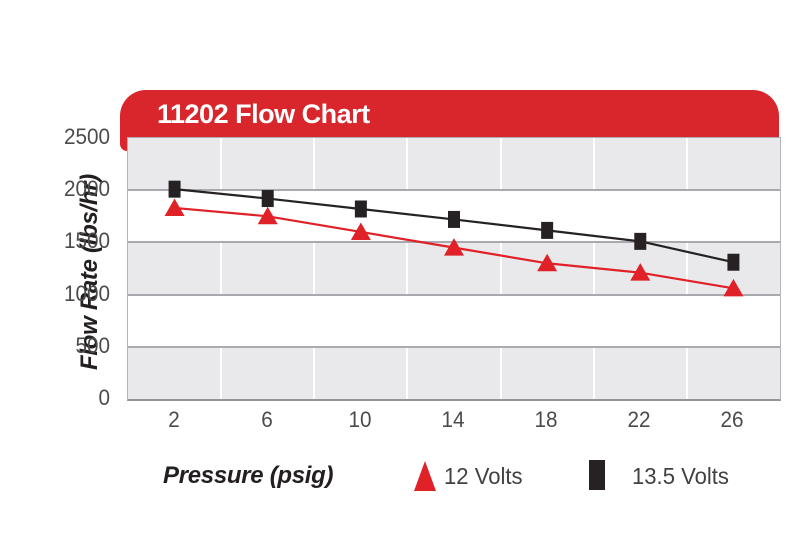 This screenshot has height=554, width=800. What do you see at coordinates (248, 475) in the screenshot?
I see `x-axis-title: Pressure (psig)` at bounding box center [248, 475].